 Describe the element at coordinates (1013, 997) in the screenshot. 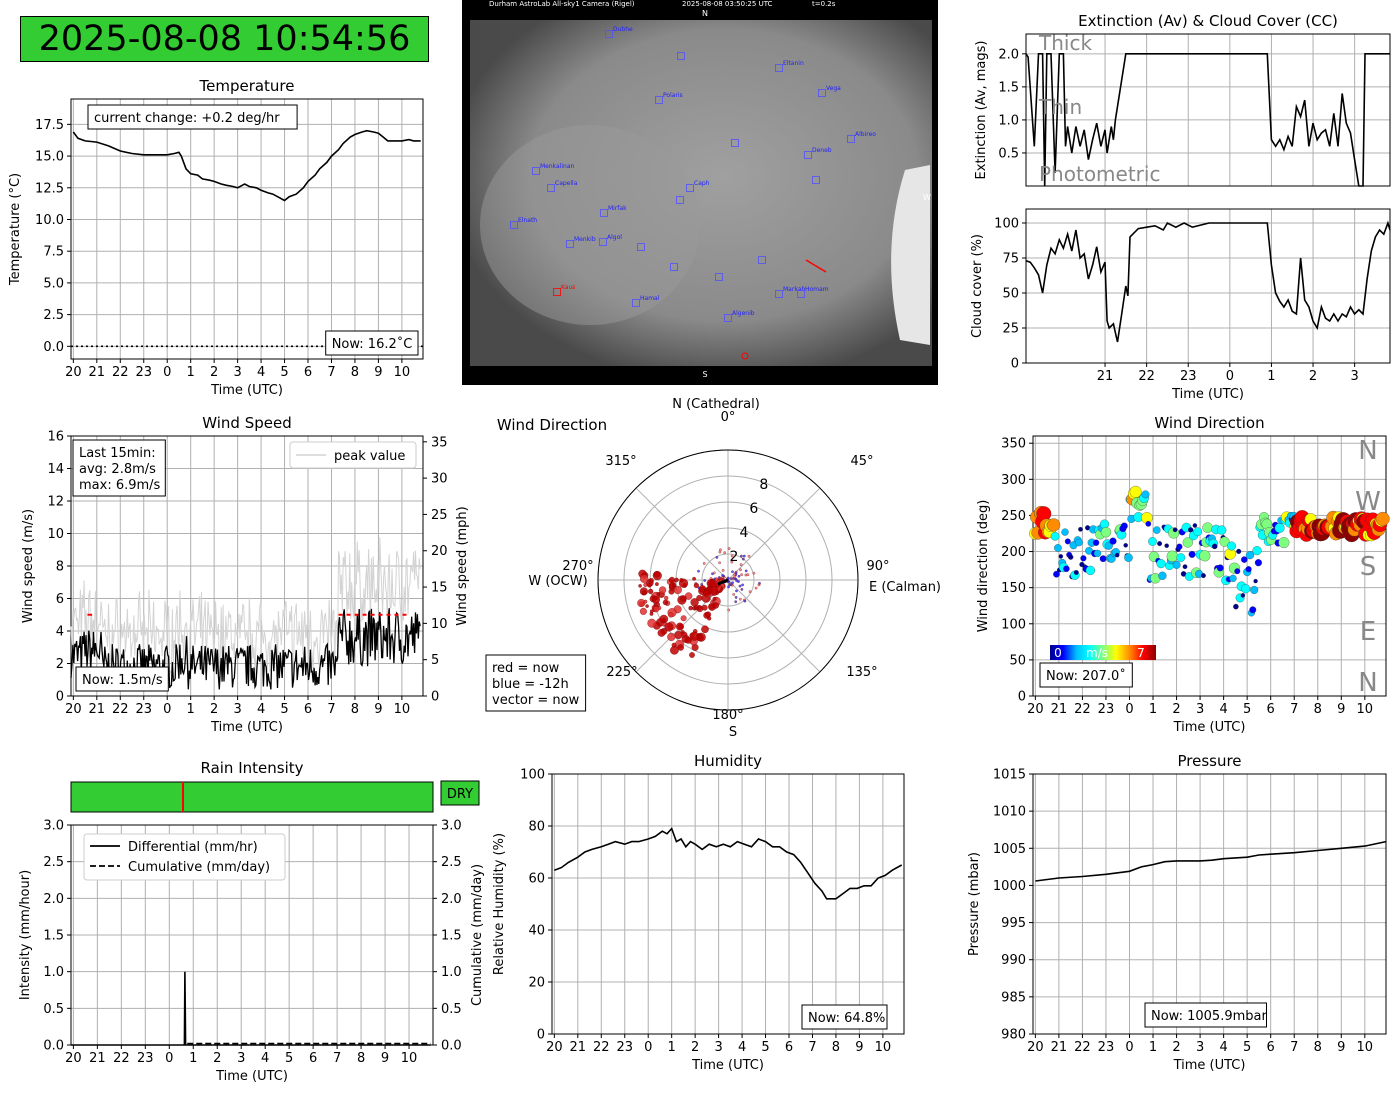

I see `y-tick-label: 985` at that location.